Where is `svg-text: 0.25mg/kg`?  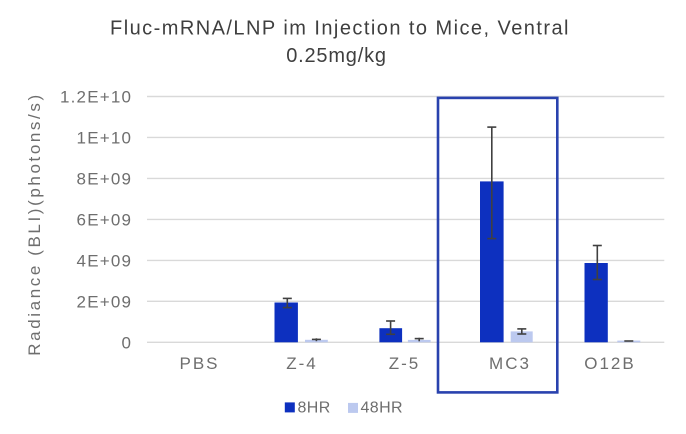
svg-text: 0.25mg/kg is located at coordinates (336, 56).